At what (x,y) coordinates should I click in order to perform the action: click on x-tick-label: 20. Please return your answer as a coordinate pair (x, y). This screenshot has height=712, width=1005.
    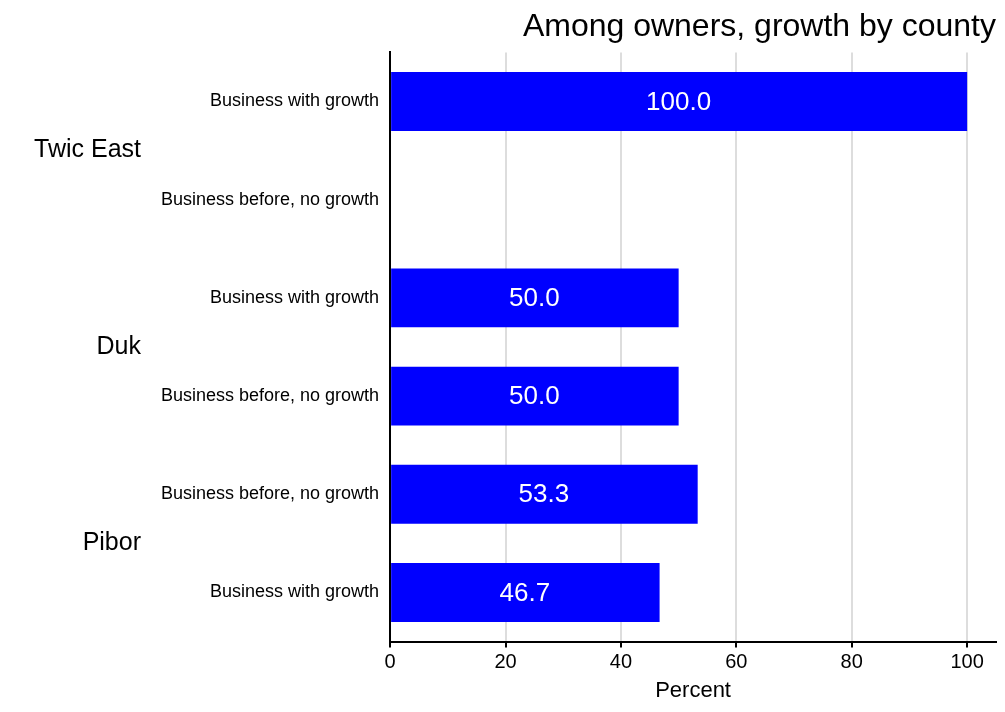
    Looking at the image, I should click on (505, 661).